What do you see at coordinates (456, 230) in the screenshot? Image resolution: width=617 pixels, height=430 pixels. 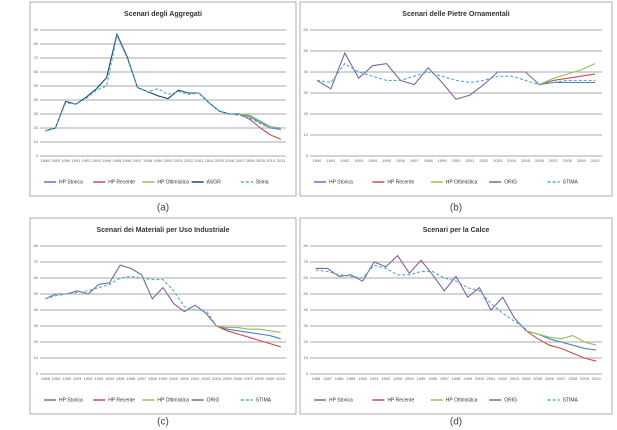 I see `chart-title: Scenari per la Calce` at bounding box center [456, 230].